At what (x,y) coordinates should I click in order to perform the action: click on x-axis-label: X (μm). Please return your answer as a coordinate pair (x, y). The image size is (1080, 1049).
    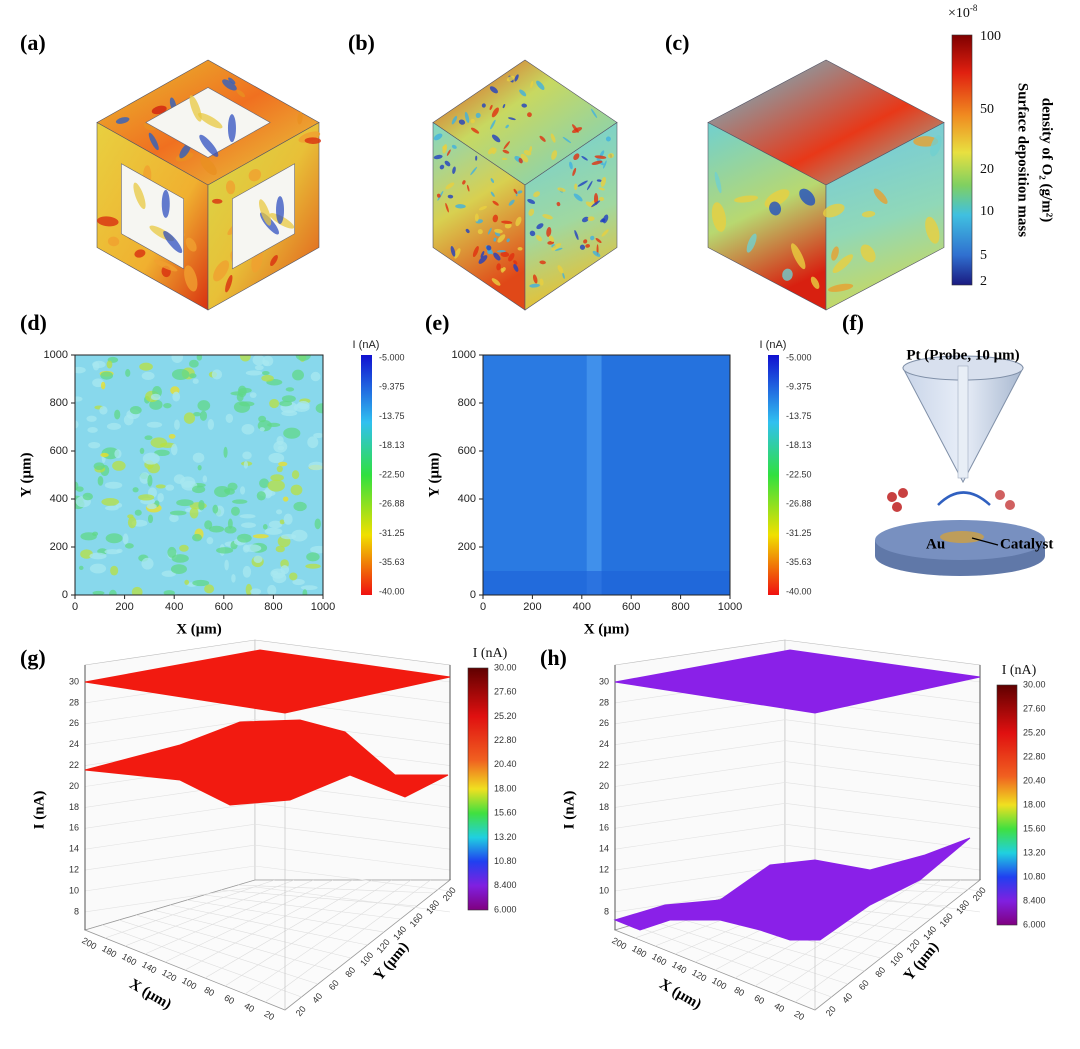
    Looking at the image, I should click on (680, 994).